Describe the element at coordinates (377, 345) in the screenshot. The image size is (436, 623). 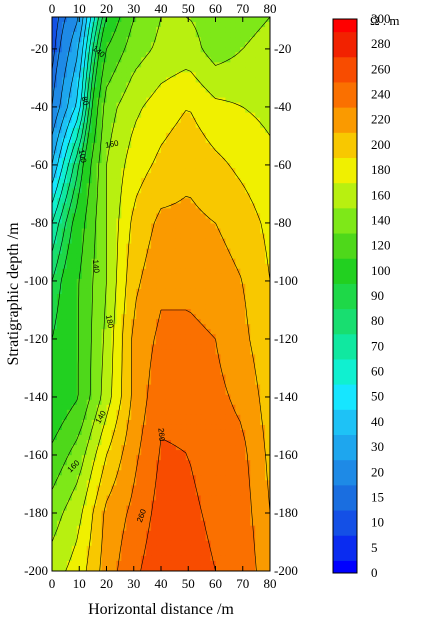
I see `colorbar-label: 70` at that location.